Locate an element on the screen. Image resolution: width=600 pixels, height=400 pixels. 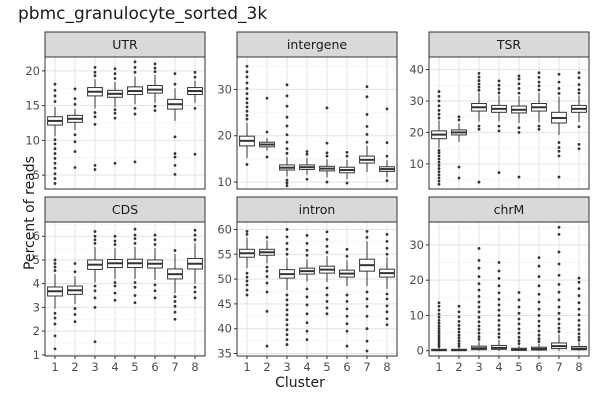
panel-strip-label: intergene is located at coordinates (317, 44).